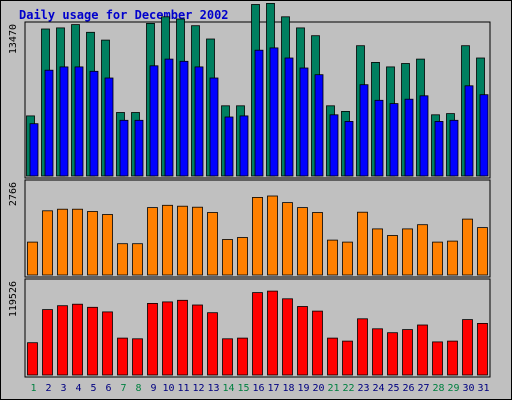 The image size is (512, 400). What do you see at coordinates (138, 388) in the screenshot?
I see `x-tick-label-day-8: 8` at bounding box center [138, 388].